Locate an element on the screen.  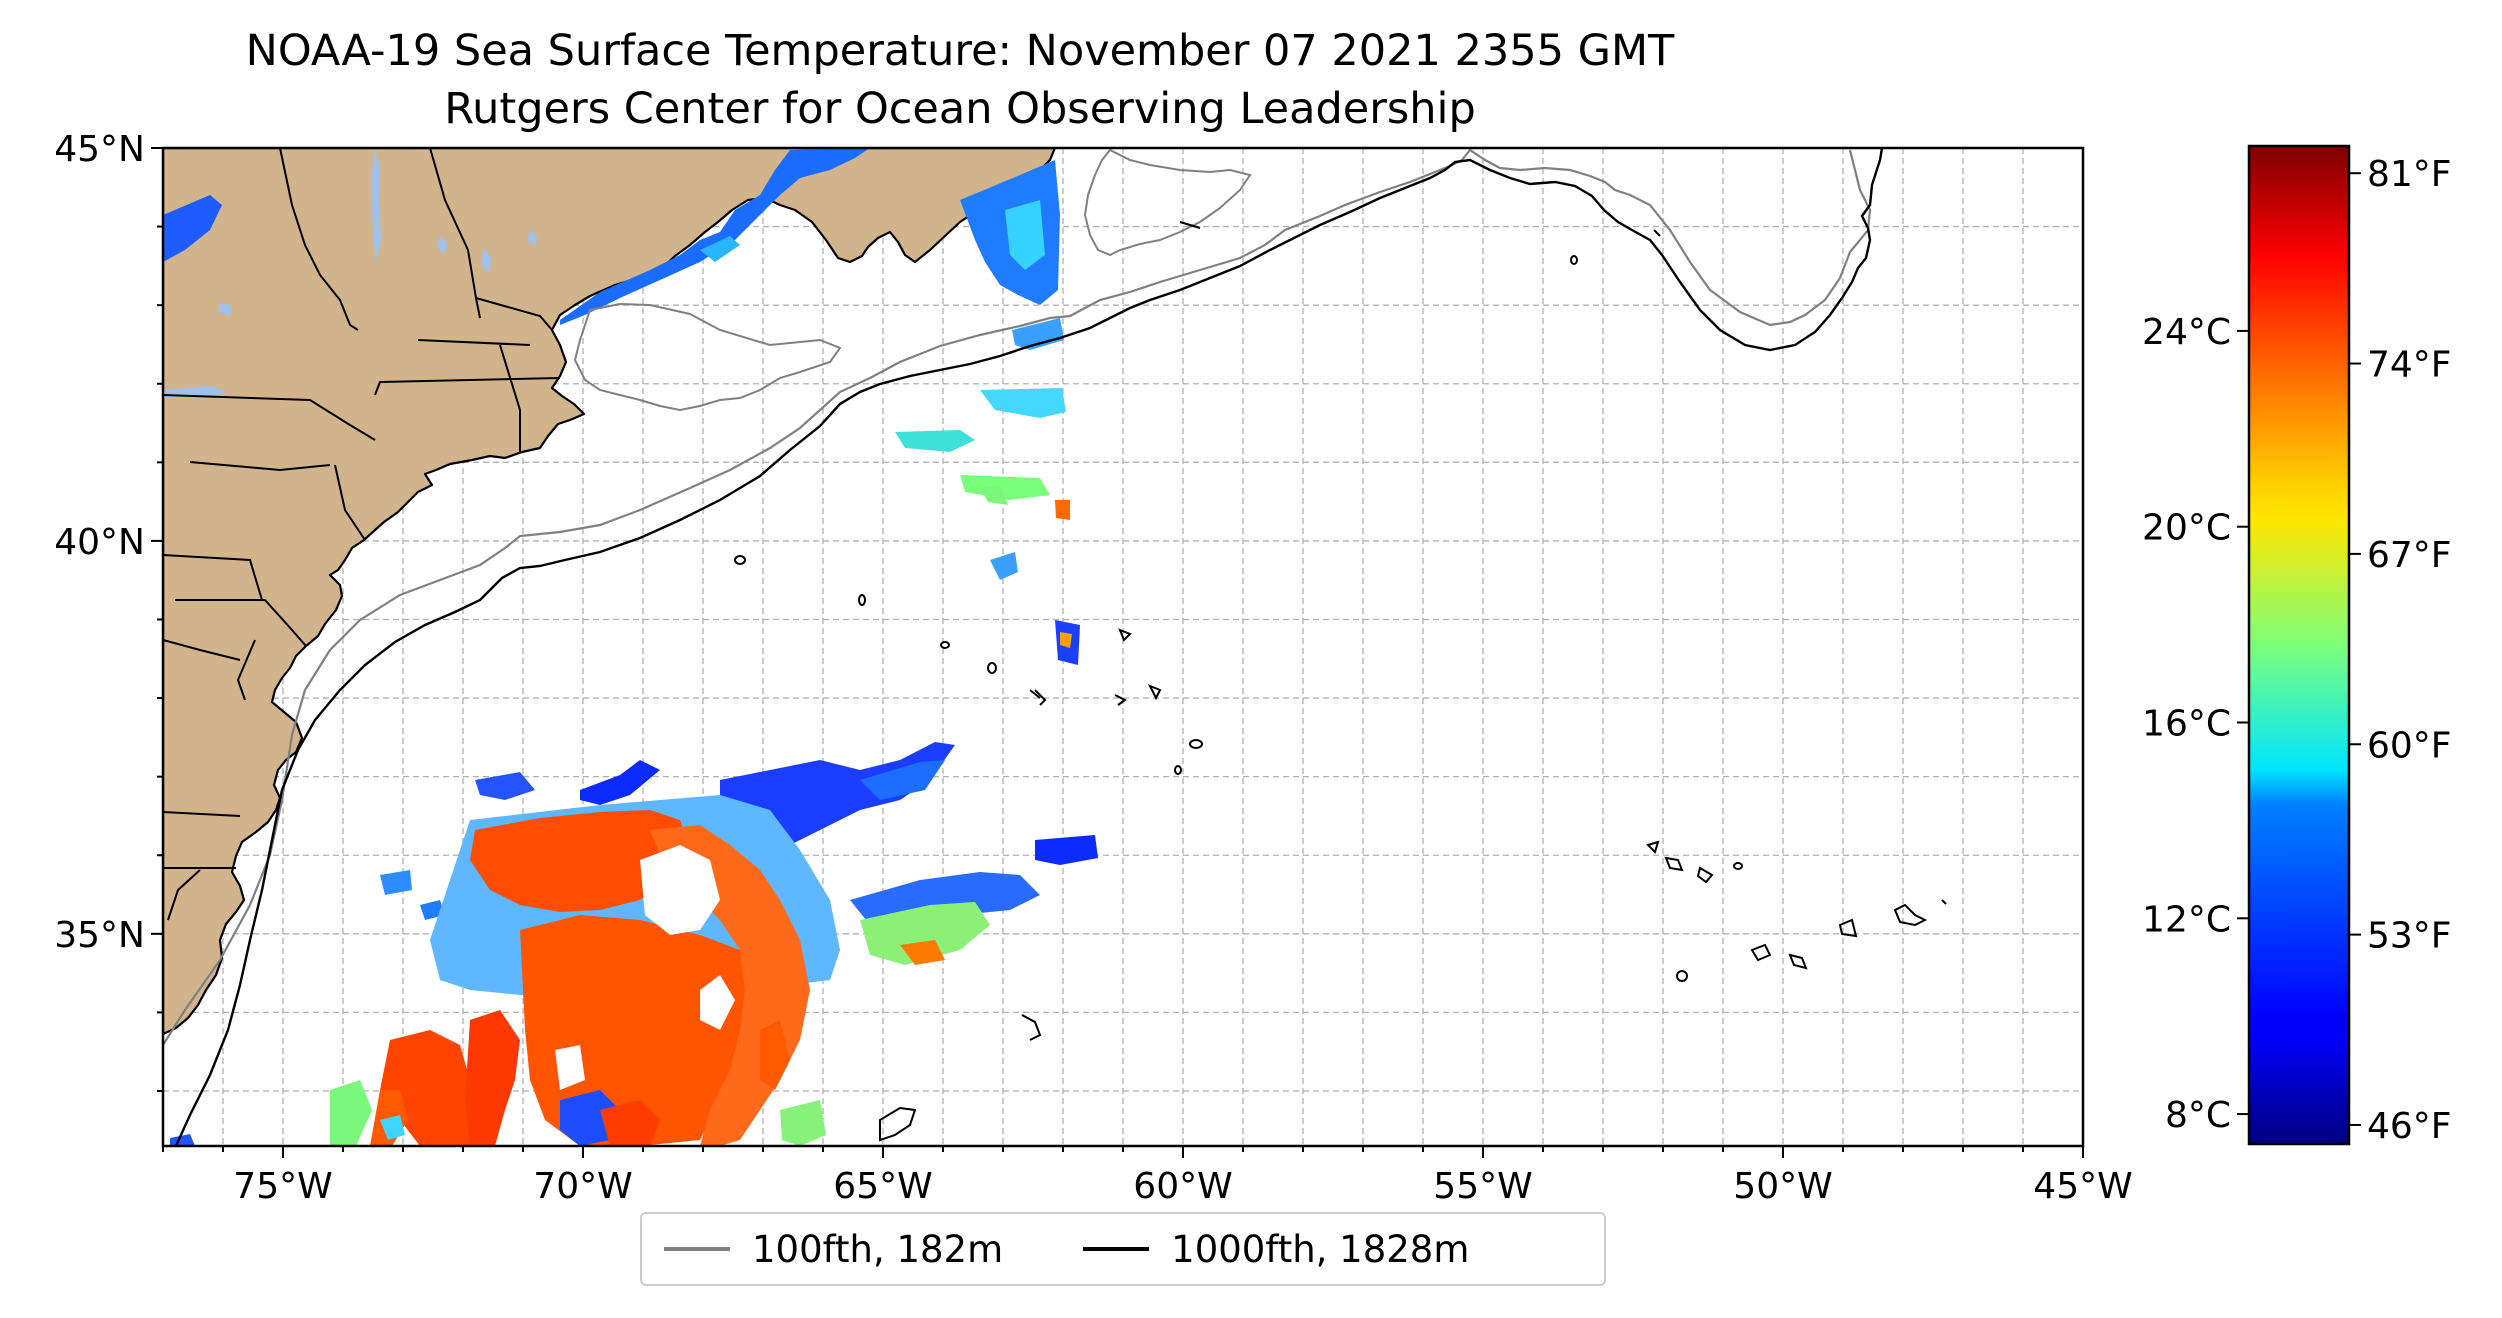
fahrenheit-tick-label: 46°F is located at coordinates (2409, 1126).